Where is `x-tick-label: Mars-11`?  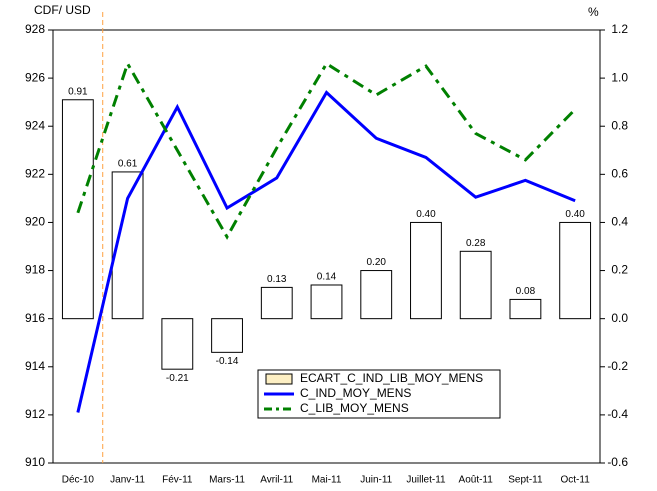 x-tick-label: Mars-11 is located at coordinates (227, 480).